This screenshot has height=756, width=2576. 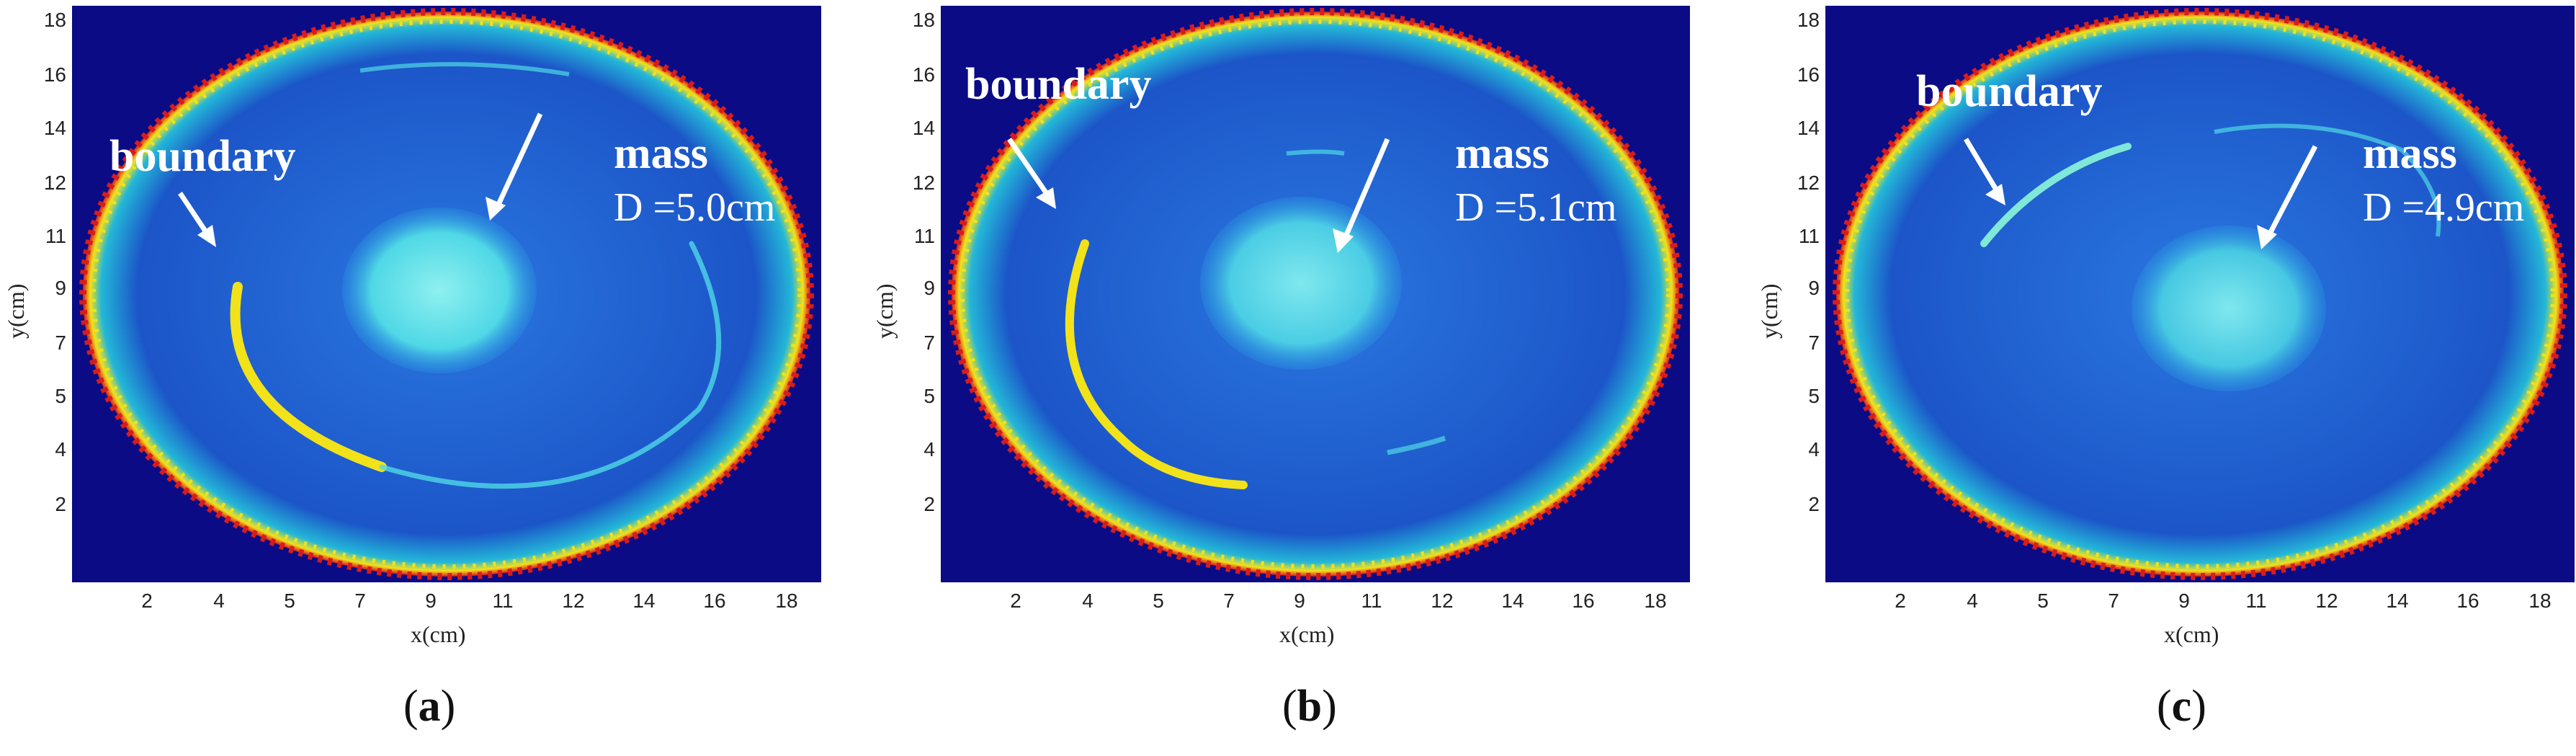 What do you see at coordinates (1309, 707) in the screenshot?
I see `panel-label: (b)` at bounding box center [1309, 707].